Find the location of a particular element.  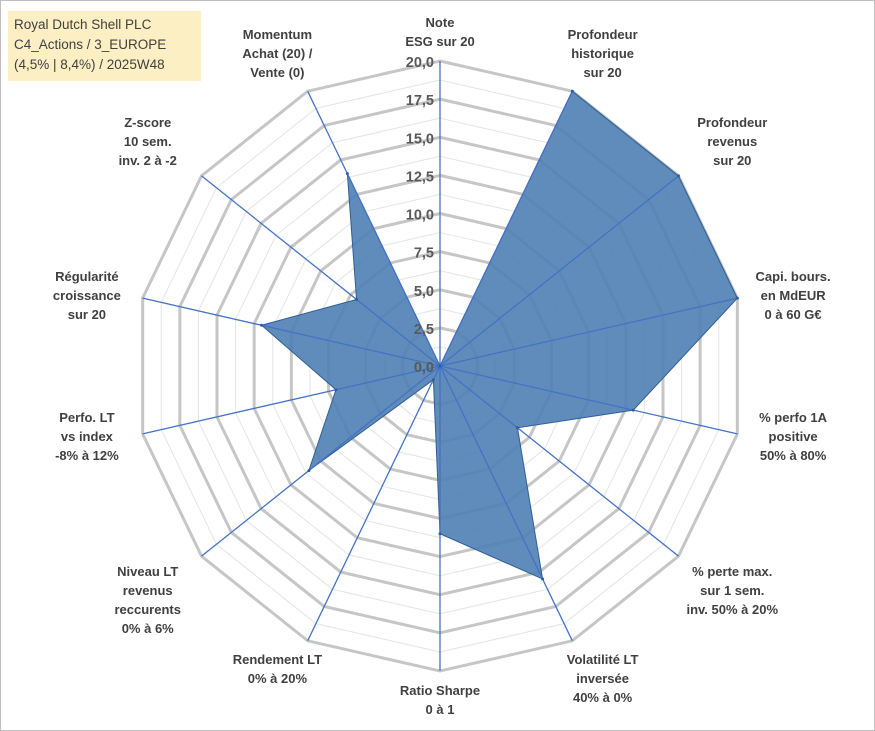

axis-label-line: 0 à 60 G€ is located at coordinates (793, 315).